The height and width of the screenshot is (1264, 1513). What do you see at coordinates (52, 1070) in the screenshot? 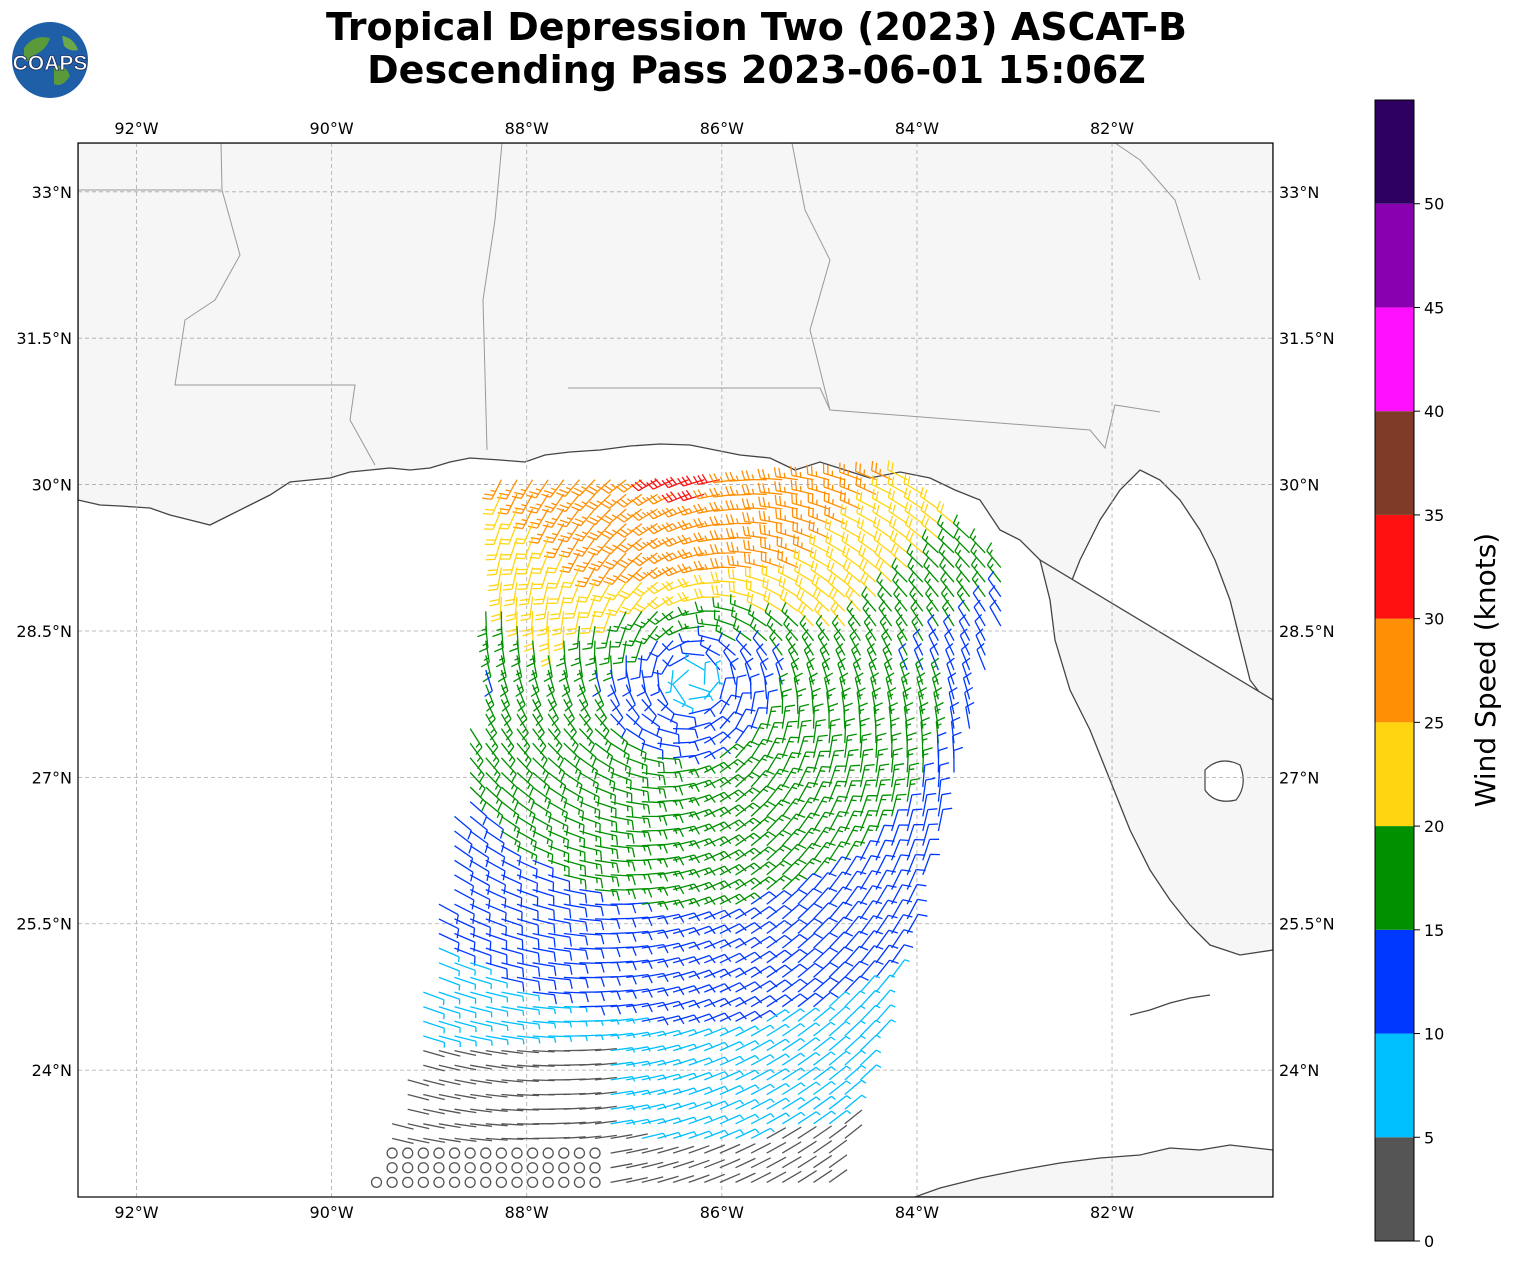
I see `lat-tick-left-6: 24°N` at bounding box center [52, 1070].